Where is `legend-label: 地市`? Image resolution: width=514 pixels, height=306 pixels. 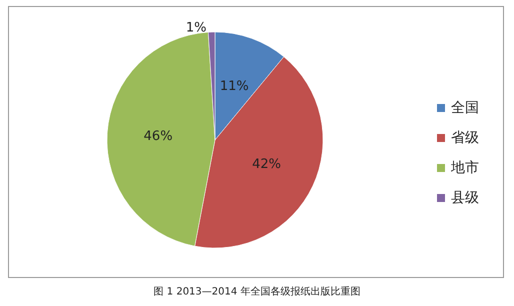 legend-label: 地市 is located at coordinates (464, 168).